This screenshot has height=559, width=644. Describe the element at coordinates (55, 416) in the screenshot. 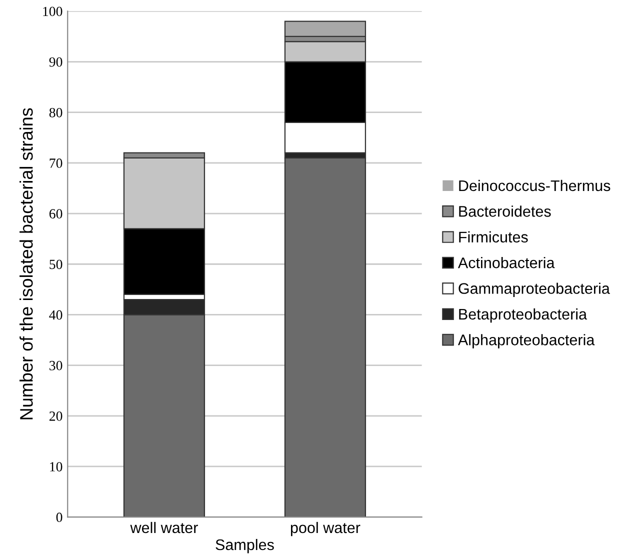

I see `y-tick-label: 20` at that location.